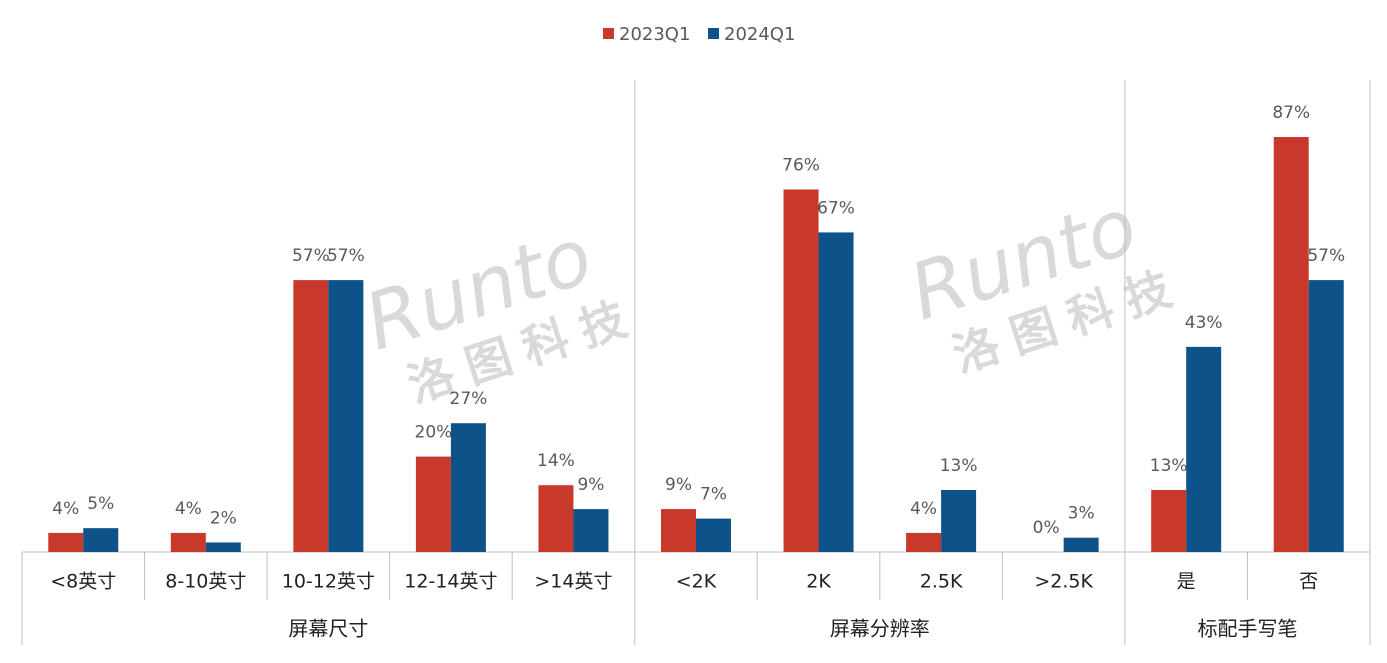 The image size is (1387, 663). Describe the element at coordinates (1186, 582) in the screenshot. I see `x-tick-label: 是` at that location.